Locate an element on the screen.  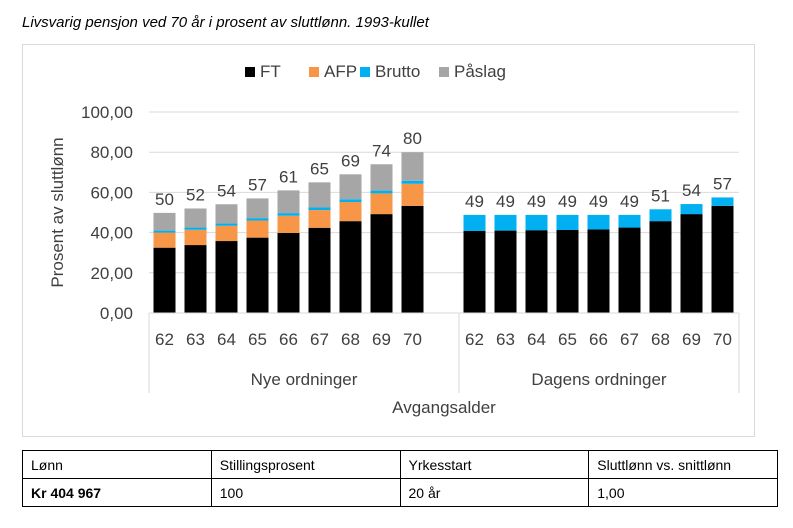
bar-total-label: 52 is located at coordinates (195, 194).